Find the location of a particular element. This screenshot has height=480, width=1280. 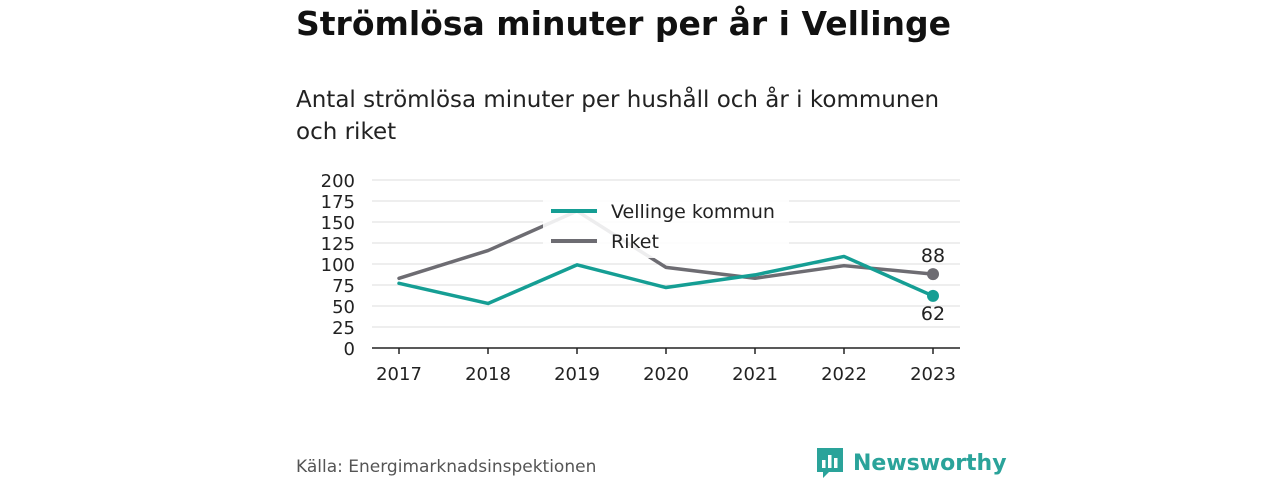

x-tick-label: 2019 is located at coordinates (577, 374).